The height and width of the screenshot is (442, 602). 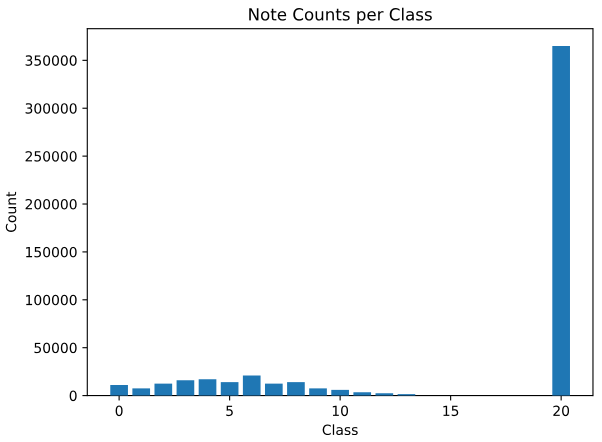 What do you see at coordinates (561, 411) in the screenshot?
I see `x-tick-label: 20` at bounding box center [561, 411].